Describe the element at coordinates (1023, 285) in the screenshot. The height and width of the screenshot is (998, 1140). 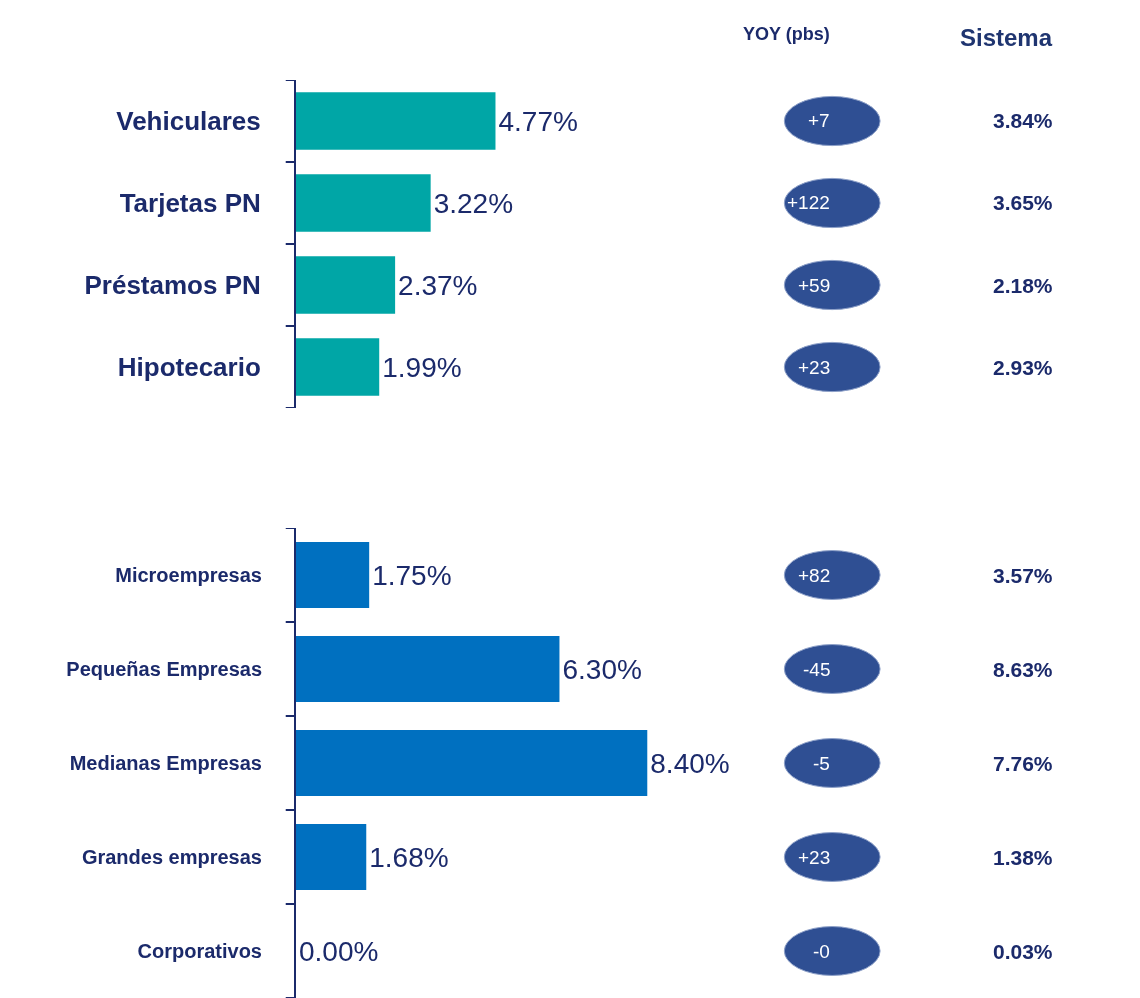
I see `text: 2.18%` at that location.